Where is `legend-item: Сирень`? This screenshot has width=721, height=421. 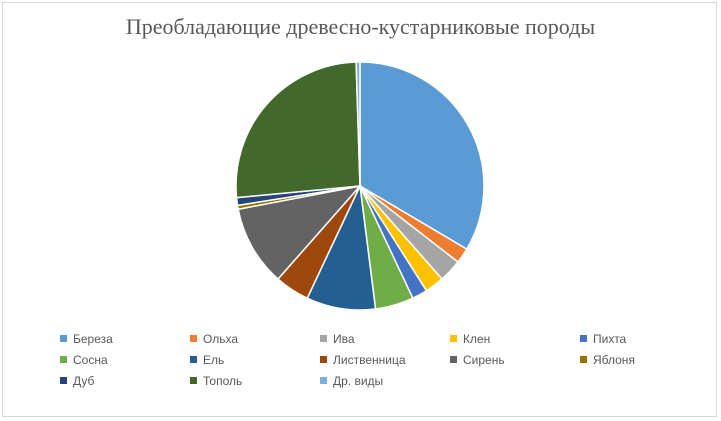
legend-item: Сирень is located at coordinates (515, 359).